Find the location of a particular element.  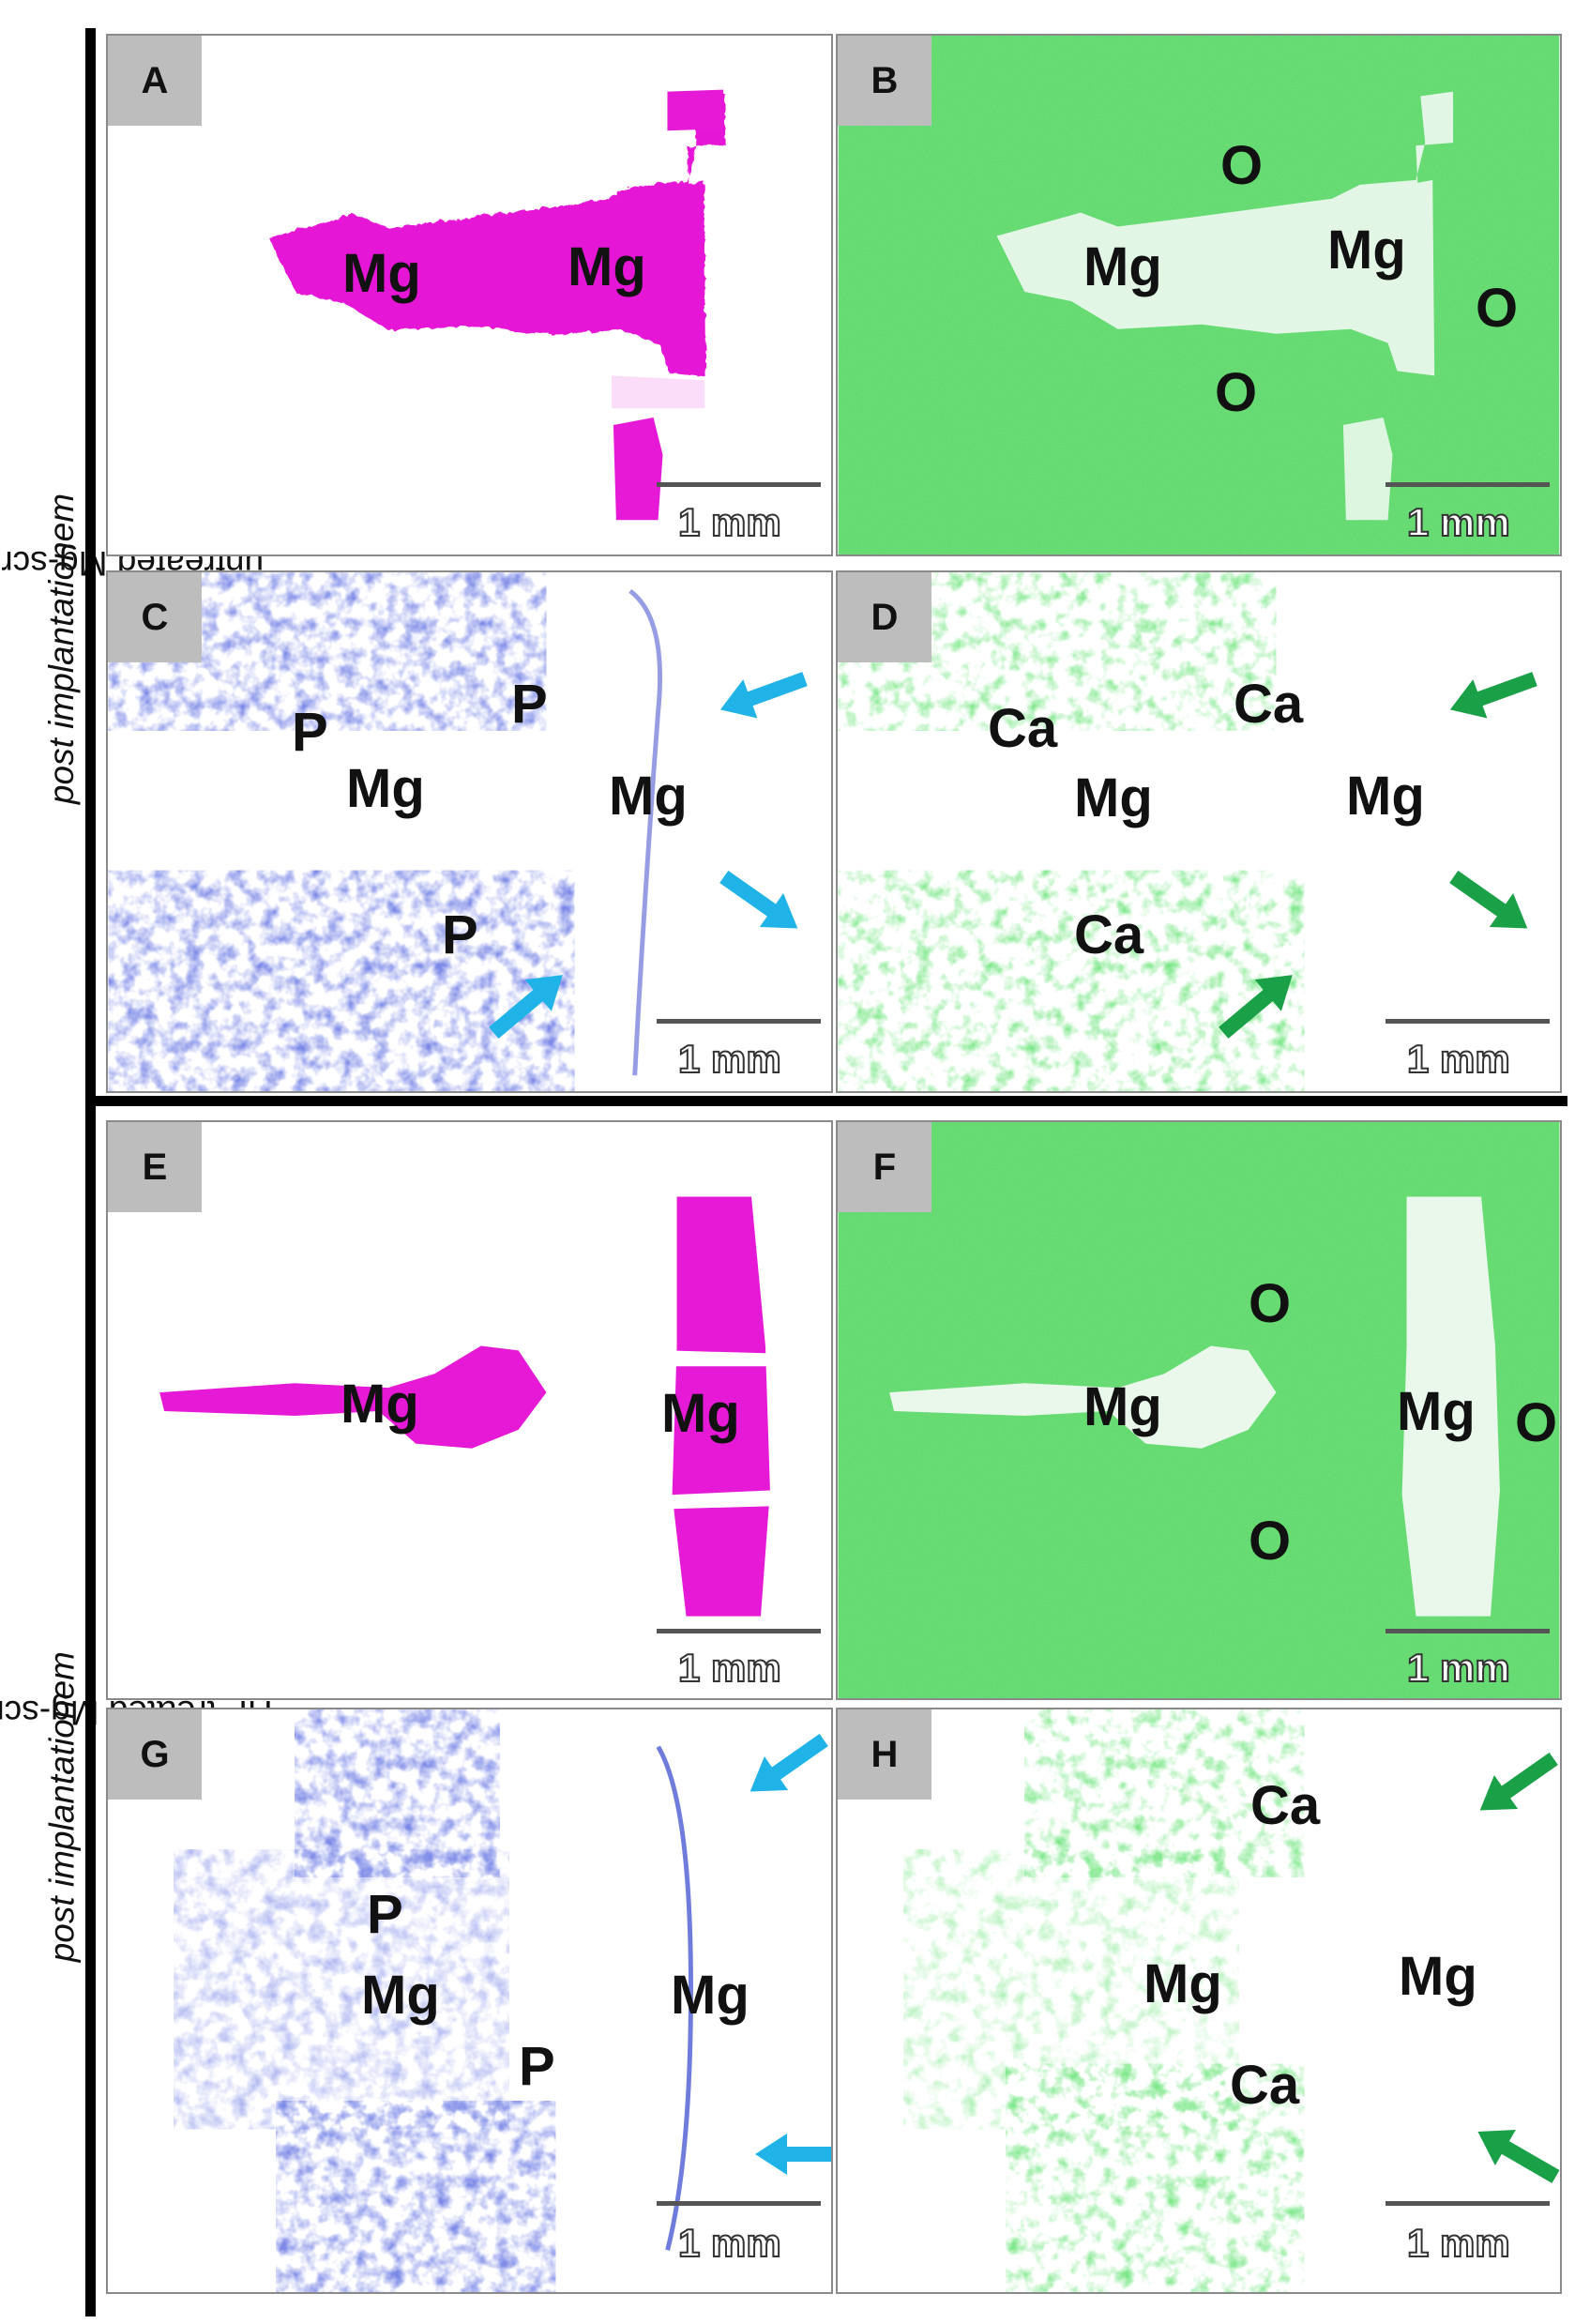

panel-c-image is located at coordinates (470, 831).